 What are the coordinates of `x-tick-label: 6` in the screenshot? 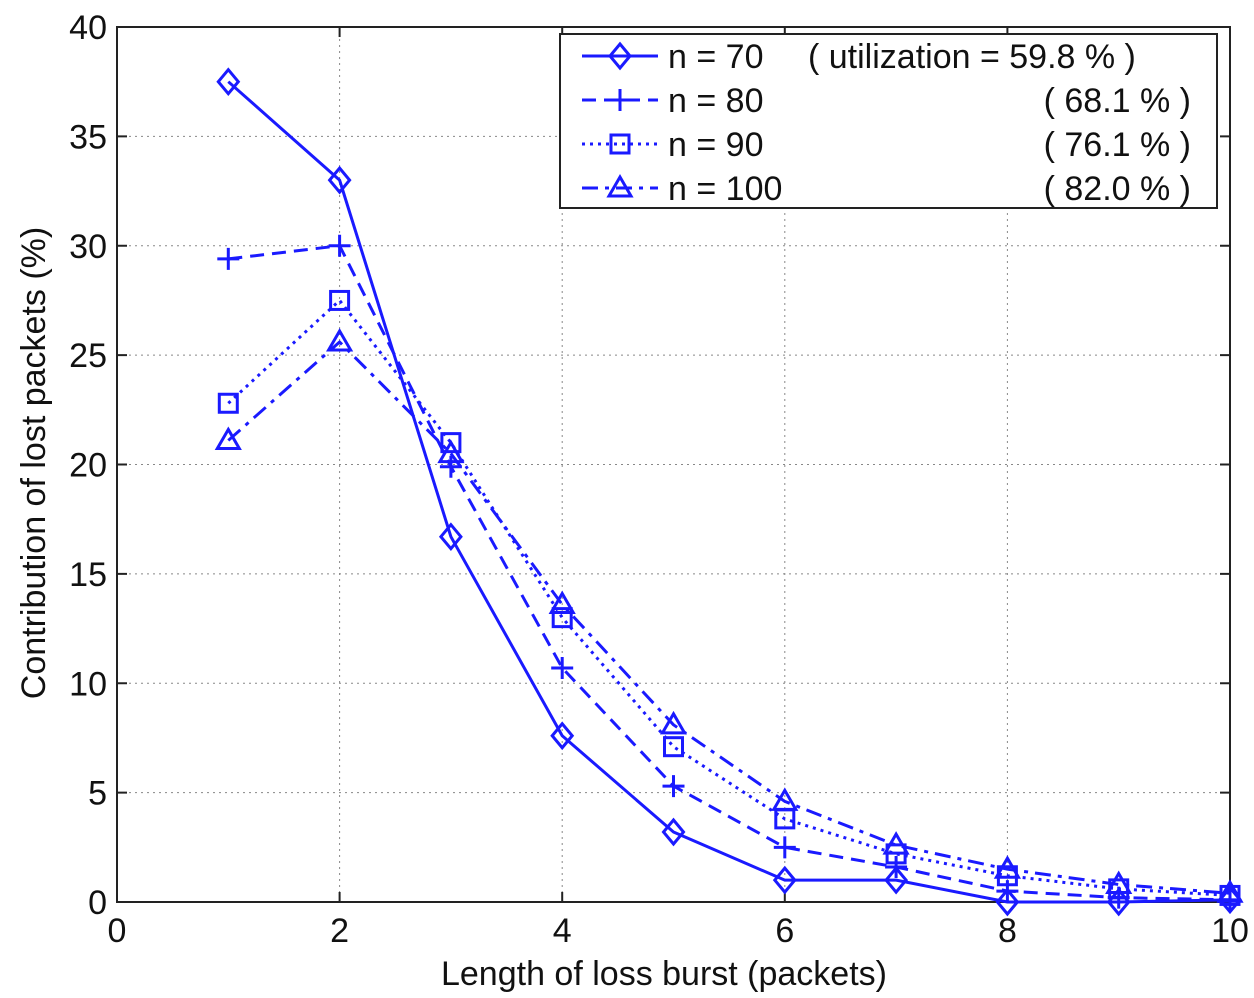 It's located at (784, 931).